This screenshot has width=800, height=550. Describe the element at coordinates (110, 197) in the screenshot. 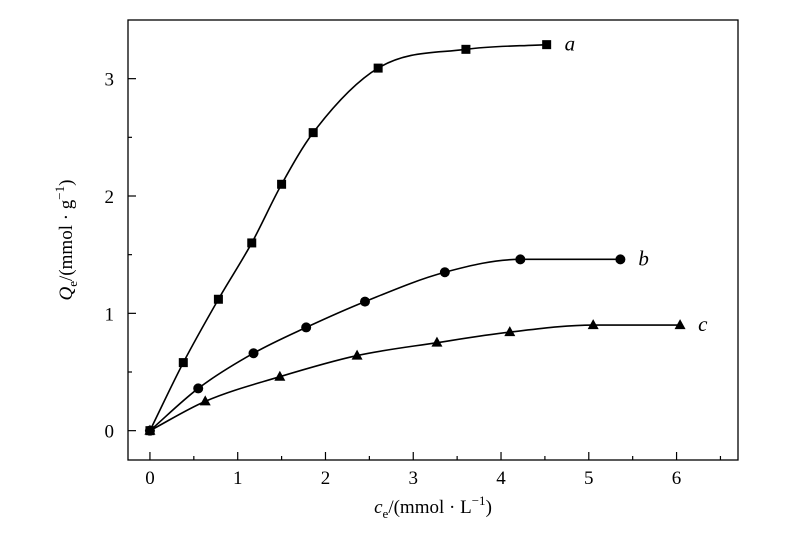

I see `y-tick-label: 2` at that location.